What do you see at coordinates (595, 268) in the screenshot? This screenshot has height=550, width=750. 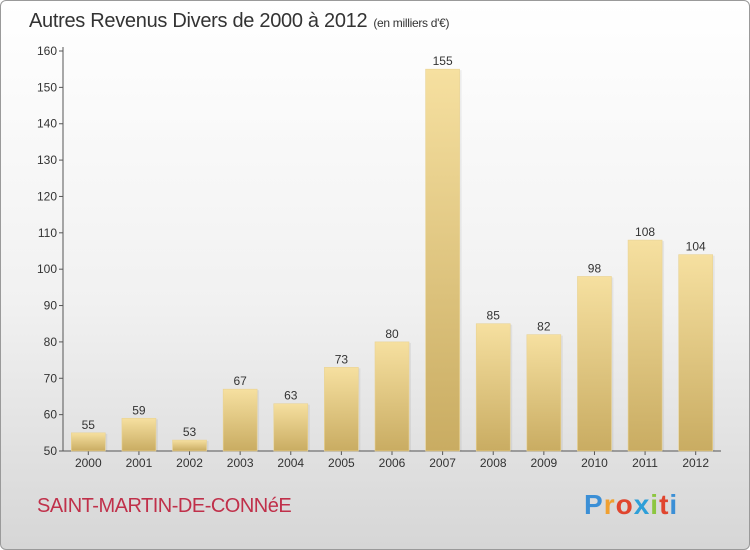 I see `data-label: 98` at bounding box center [595, 268].